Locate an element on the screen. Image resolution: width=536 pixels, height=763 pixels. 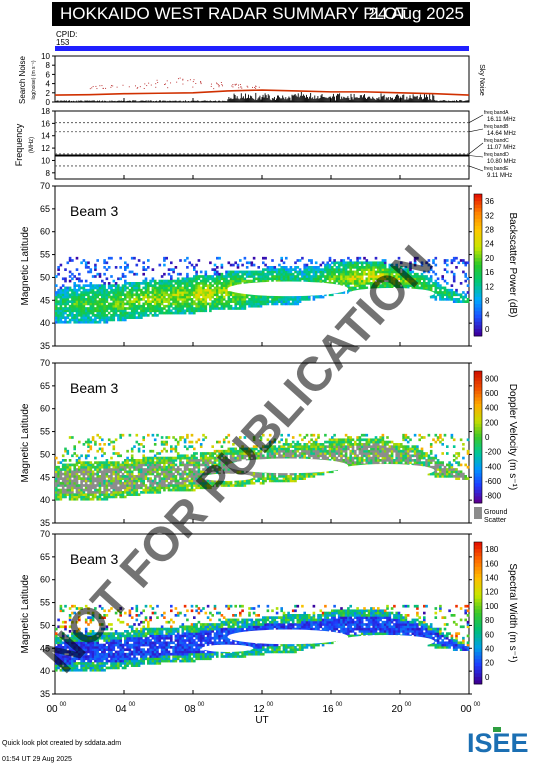
lat-tick-label: 35 is located at coordinates (45, 346).